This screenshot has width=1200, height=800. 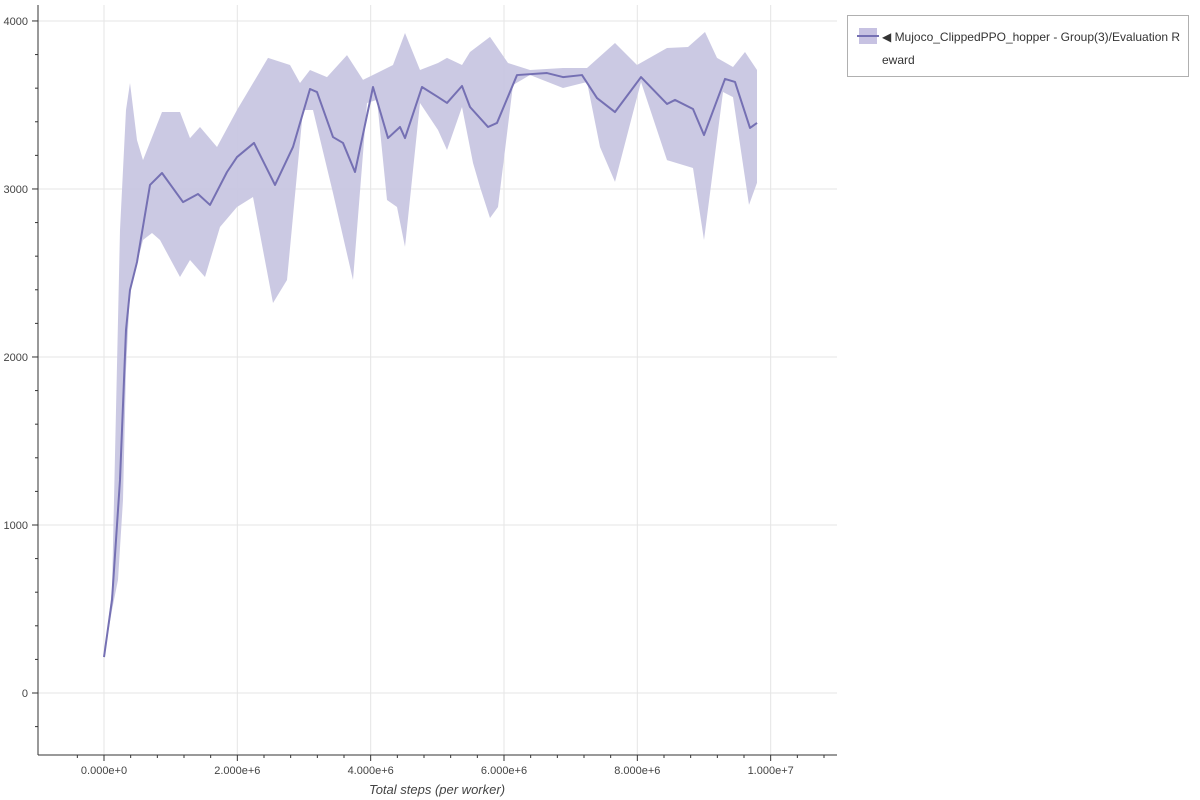 What do you see at coordinates (237, 771) in the screenshot?
I see `x-tick-label: 2.000e+6` at bounding box center [237, 771].